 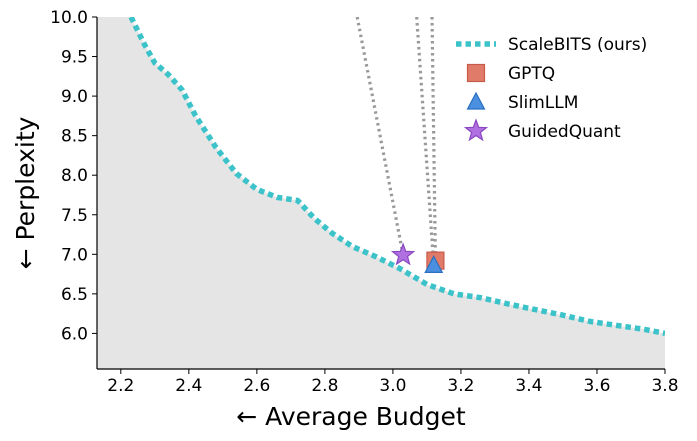 I want to click on y-tick-label: 10.0, so click(x=69, y=18).